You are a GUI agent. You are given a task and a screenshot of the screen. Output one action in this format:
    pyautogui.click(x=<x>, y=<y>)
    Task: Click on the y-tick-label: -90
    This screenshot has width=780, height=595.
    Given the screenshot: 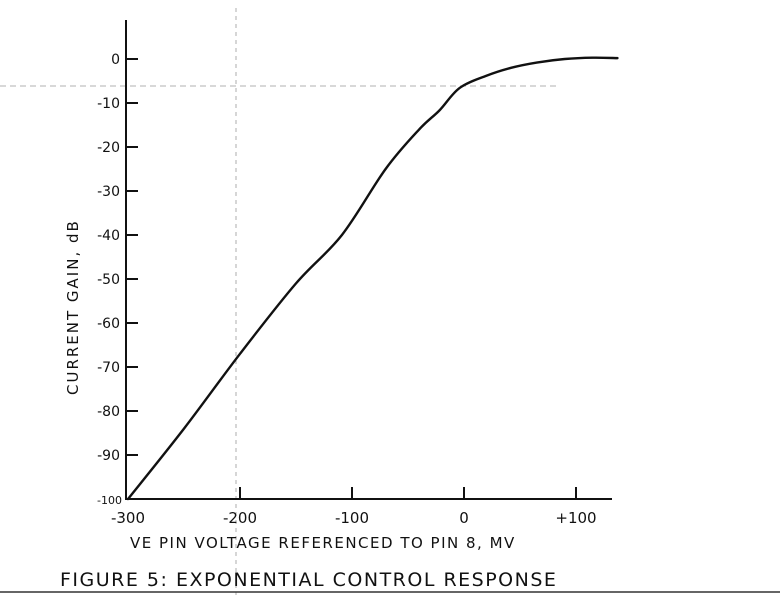 What is the action you would take?
    pyautogui.click(x=108, y=456)
    